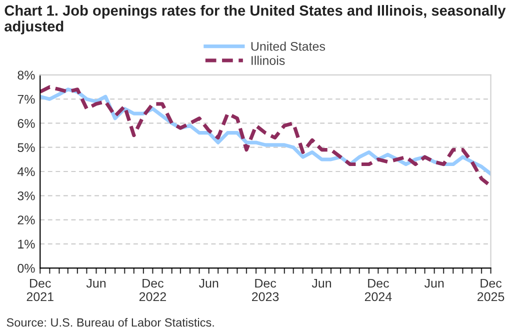 The image size is (521, 333). What do you see at coordinates (265, 290) in the screenshot?
I see `x-tick-label: Dec 2023` at bounding box center [265, 290].